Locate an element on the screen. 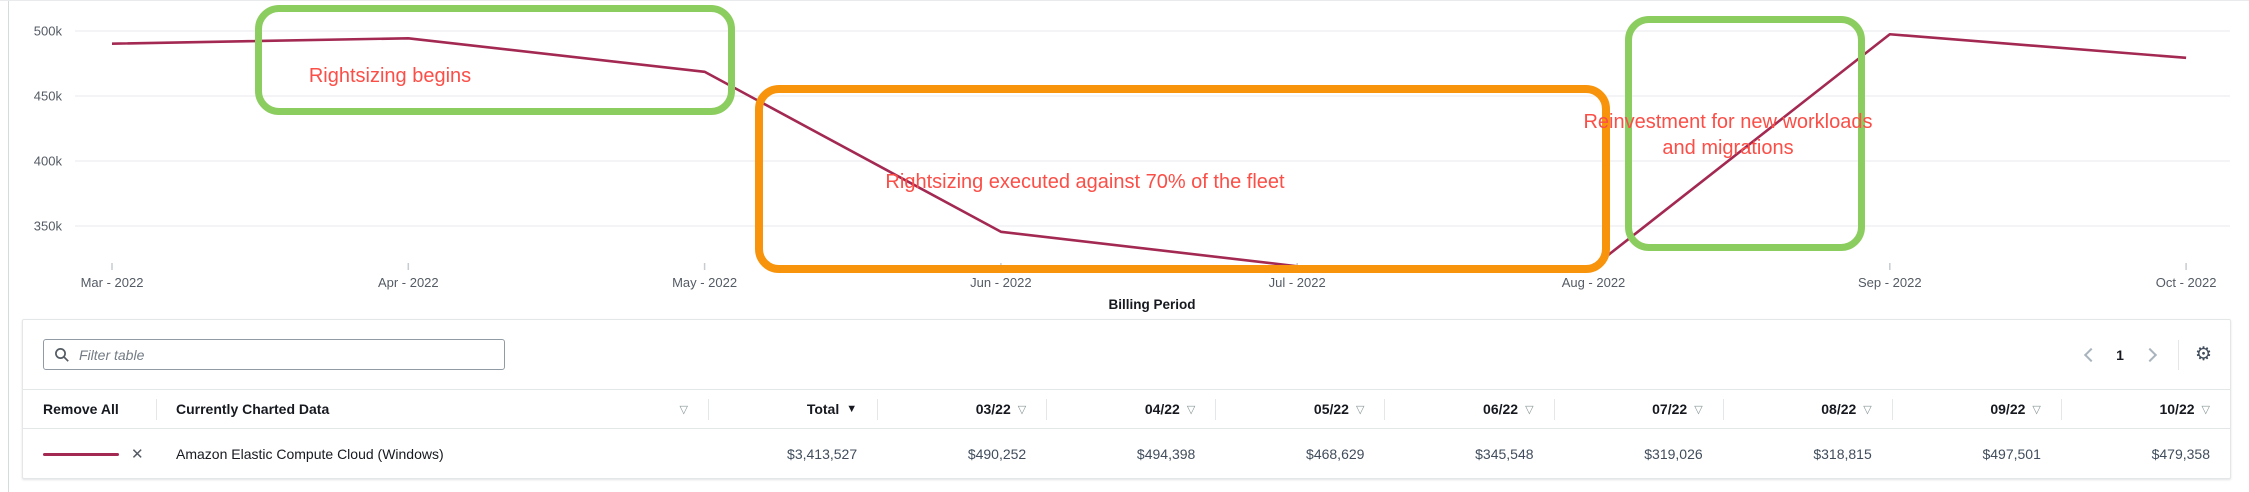 The image size is (2249, 492). sort-descending-icon: ▼ is located at coordinates (852, 409).